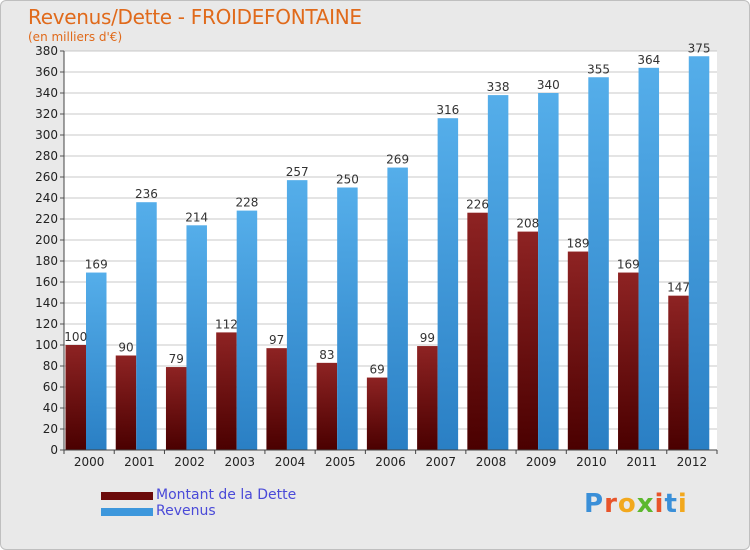  Describe the element at coordinates (195, 17) in the screenshot. I see `chart-title: Revenus/Dette - FROIDEFONTAINE` at that location.